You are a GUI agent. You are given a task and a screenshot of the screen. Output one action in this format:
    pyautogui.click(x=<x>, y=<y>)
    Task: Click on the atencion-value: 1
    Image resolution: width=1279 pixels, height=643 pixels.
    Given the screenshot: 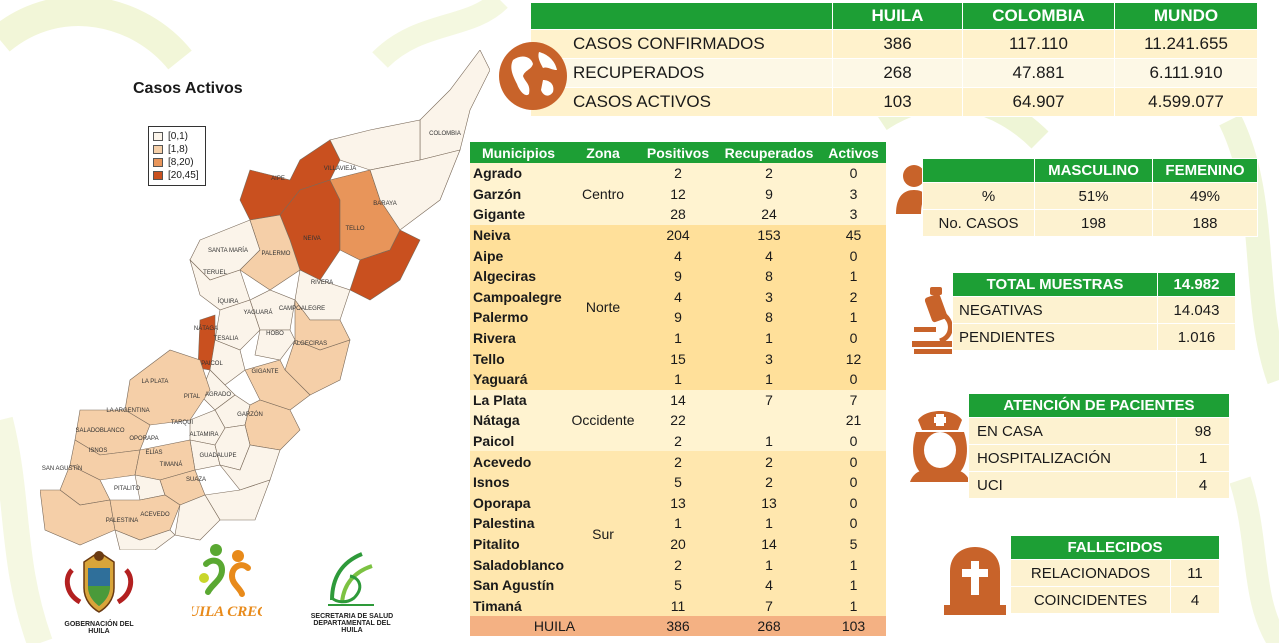 What is the action you would take?
    pyautogui.click(x=1203, y=458)
    